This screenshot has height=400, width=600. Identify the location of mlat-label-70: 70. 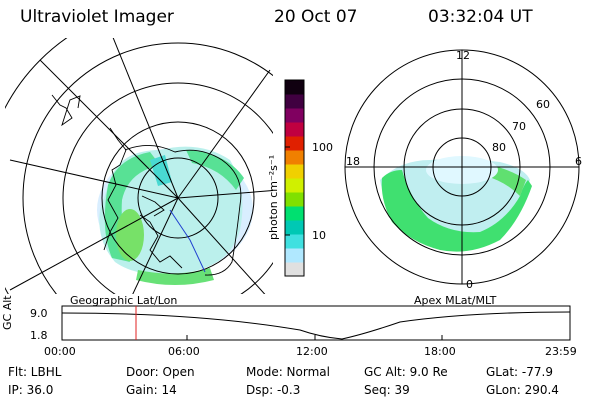
(519, 126).